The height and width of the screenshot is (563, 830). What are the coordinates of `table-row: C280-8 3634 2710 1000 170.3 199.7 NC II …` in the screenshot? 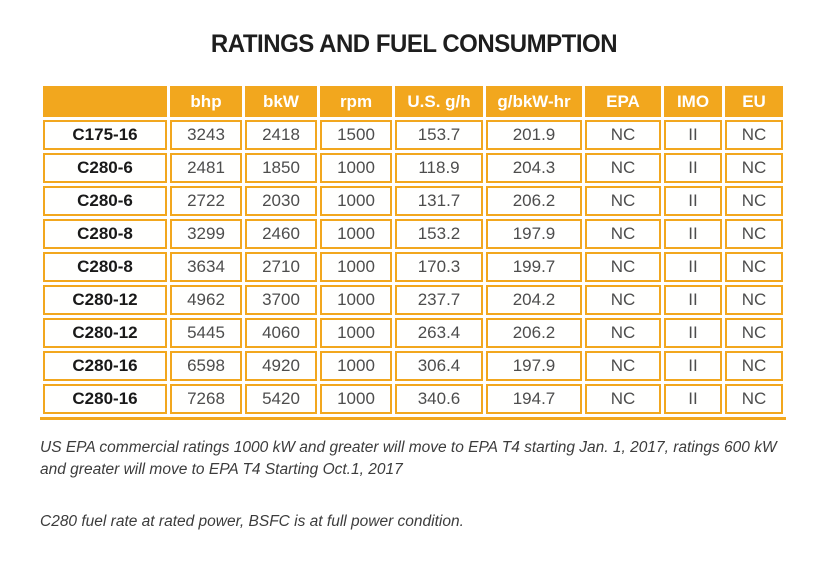 It's located at (413, 267).